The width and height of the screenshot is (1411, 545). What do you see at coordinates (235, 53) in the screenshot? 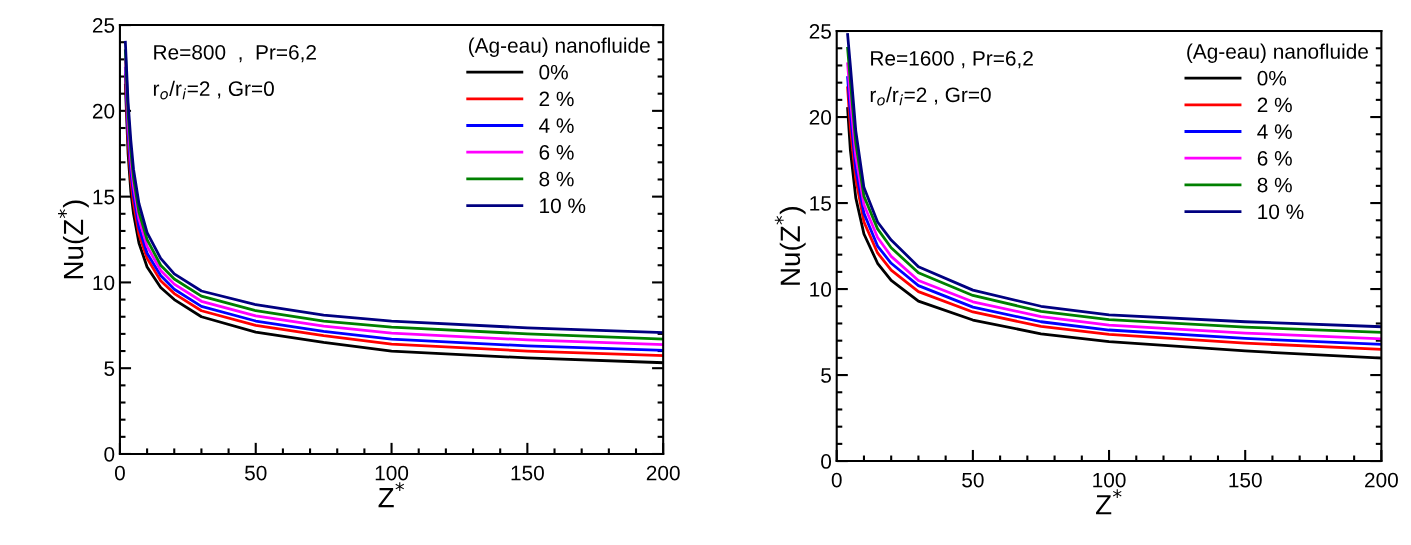
I see `annotation: Re=800 , Pr=6,2` at bounding box center [235, 53].